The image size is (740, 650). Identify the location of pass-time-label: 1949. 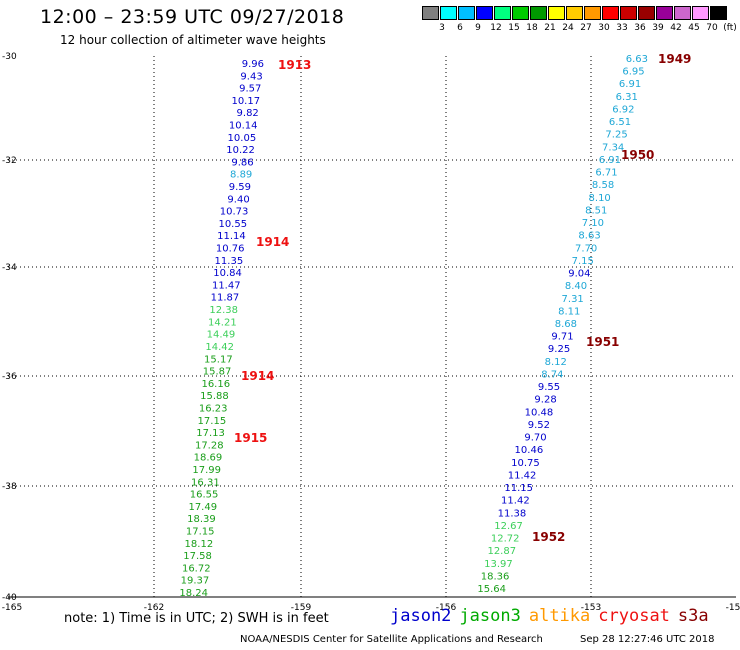
(674, 59).